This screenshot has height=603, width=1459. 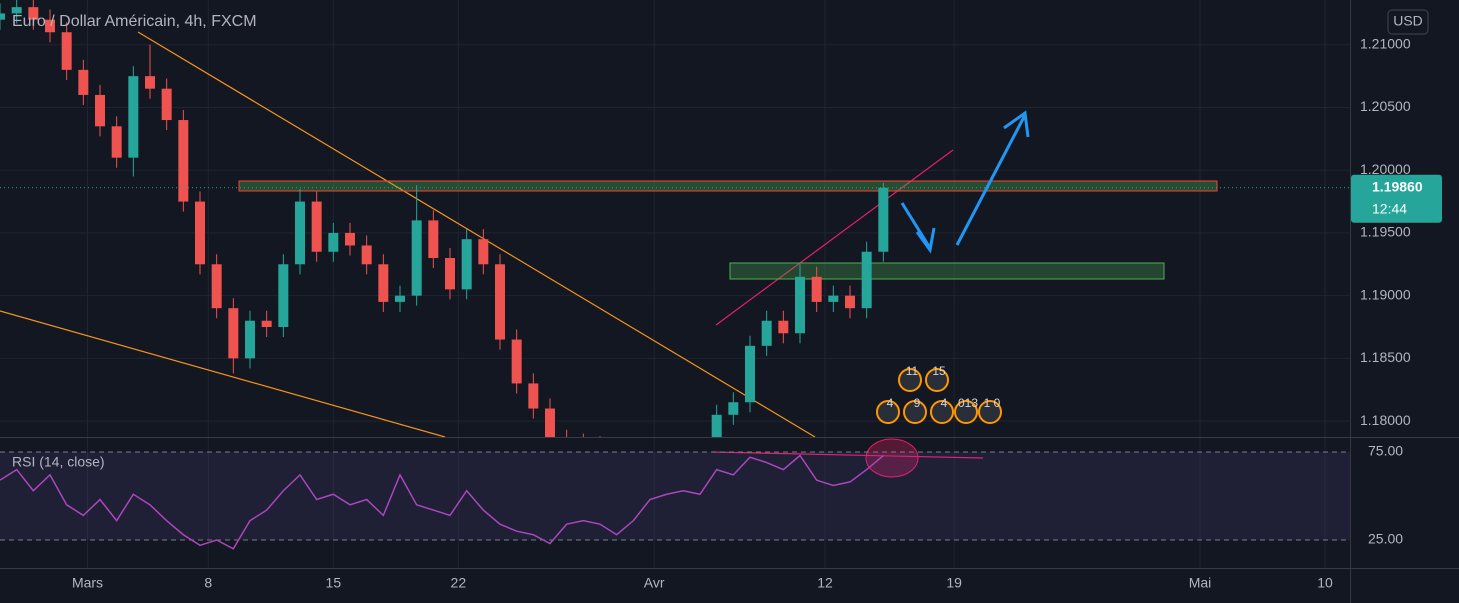 I want to click on currency: USD, so click(x=1408, y=21).